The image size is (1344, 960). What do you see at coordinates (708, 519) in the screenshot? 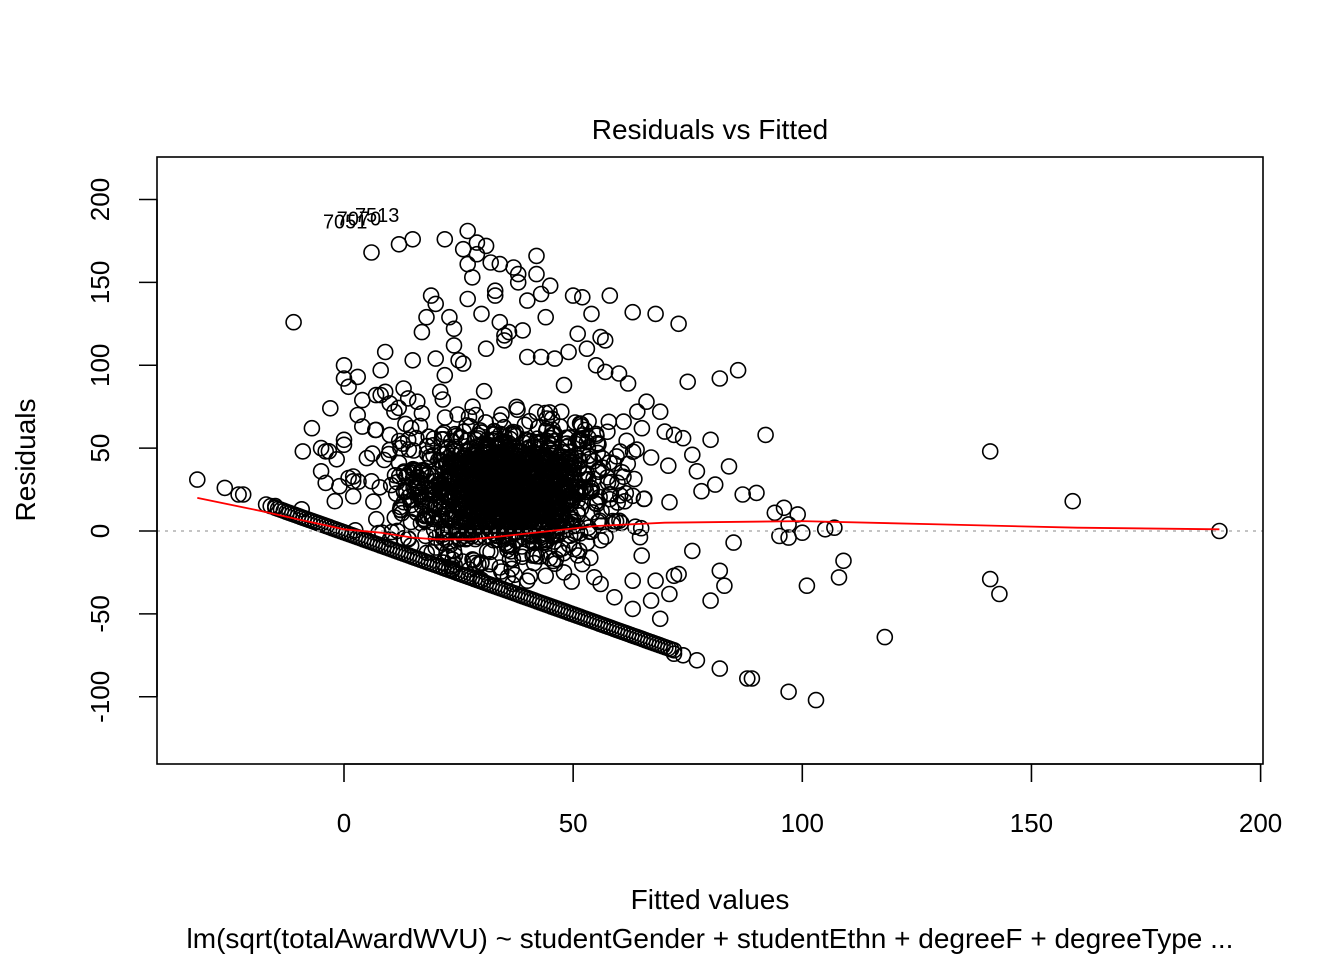
I see `smoother-line` at bounding box center [708, 519].